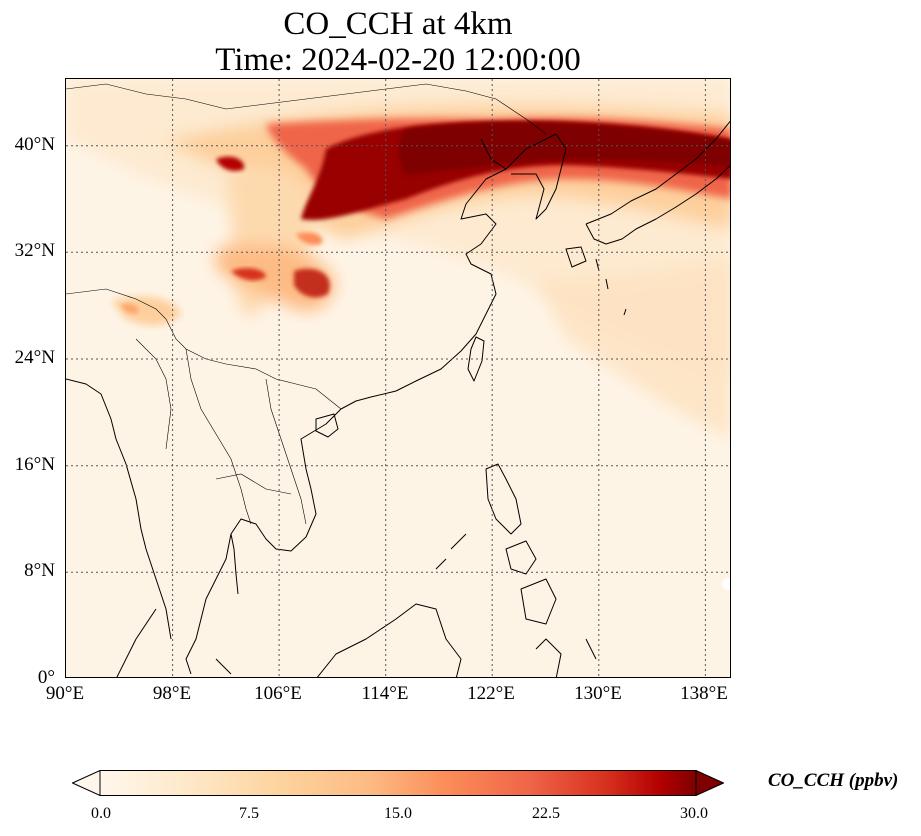  What do you see at coordinates (576, 257) in the screenshot?
I see `kyushu` at bounding box center [576, 257].